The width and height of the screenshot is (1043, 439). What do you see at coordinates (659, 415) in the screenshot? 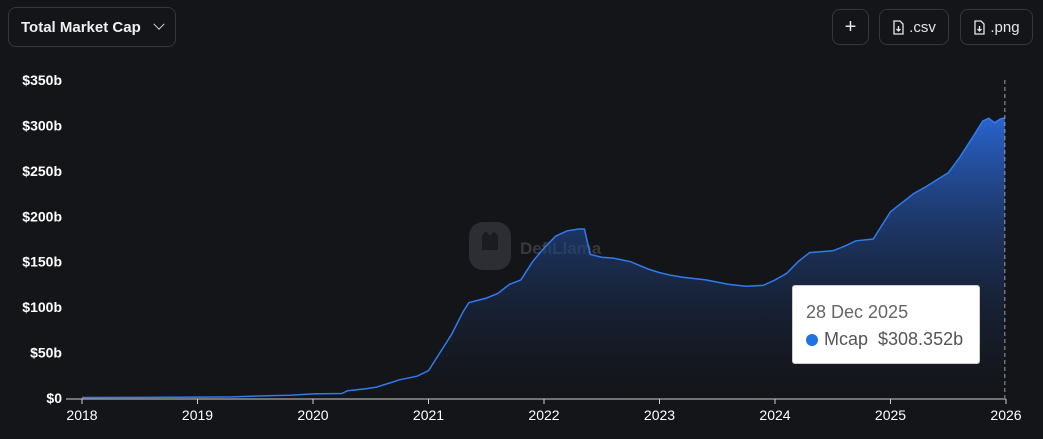
I see `x-tick-label: 2023` at bounding box center [659, 415].